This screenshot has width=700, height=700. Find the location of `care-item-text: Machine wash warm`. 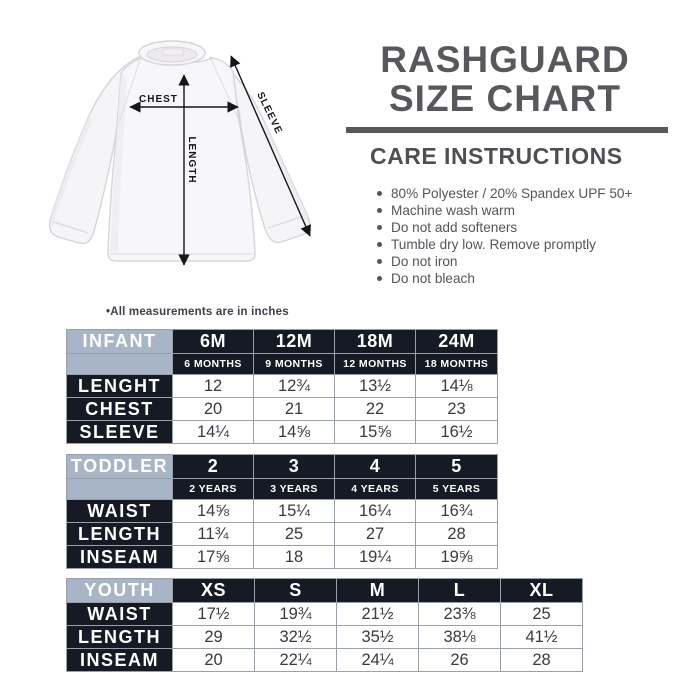

care-item-text: Machine wash warm is located at coordinates (453, 210).